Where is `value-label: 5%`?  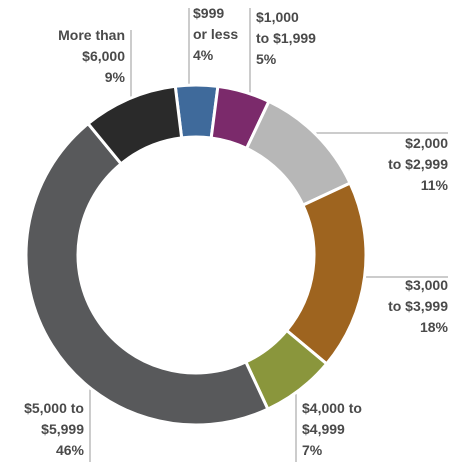 value-label: 5% is located at coordinates (266, 59).